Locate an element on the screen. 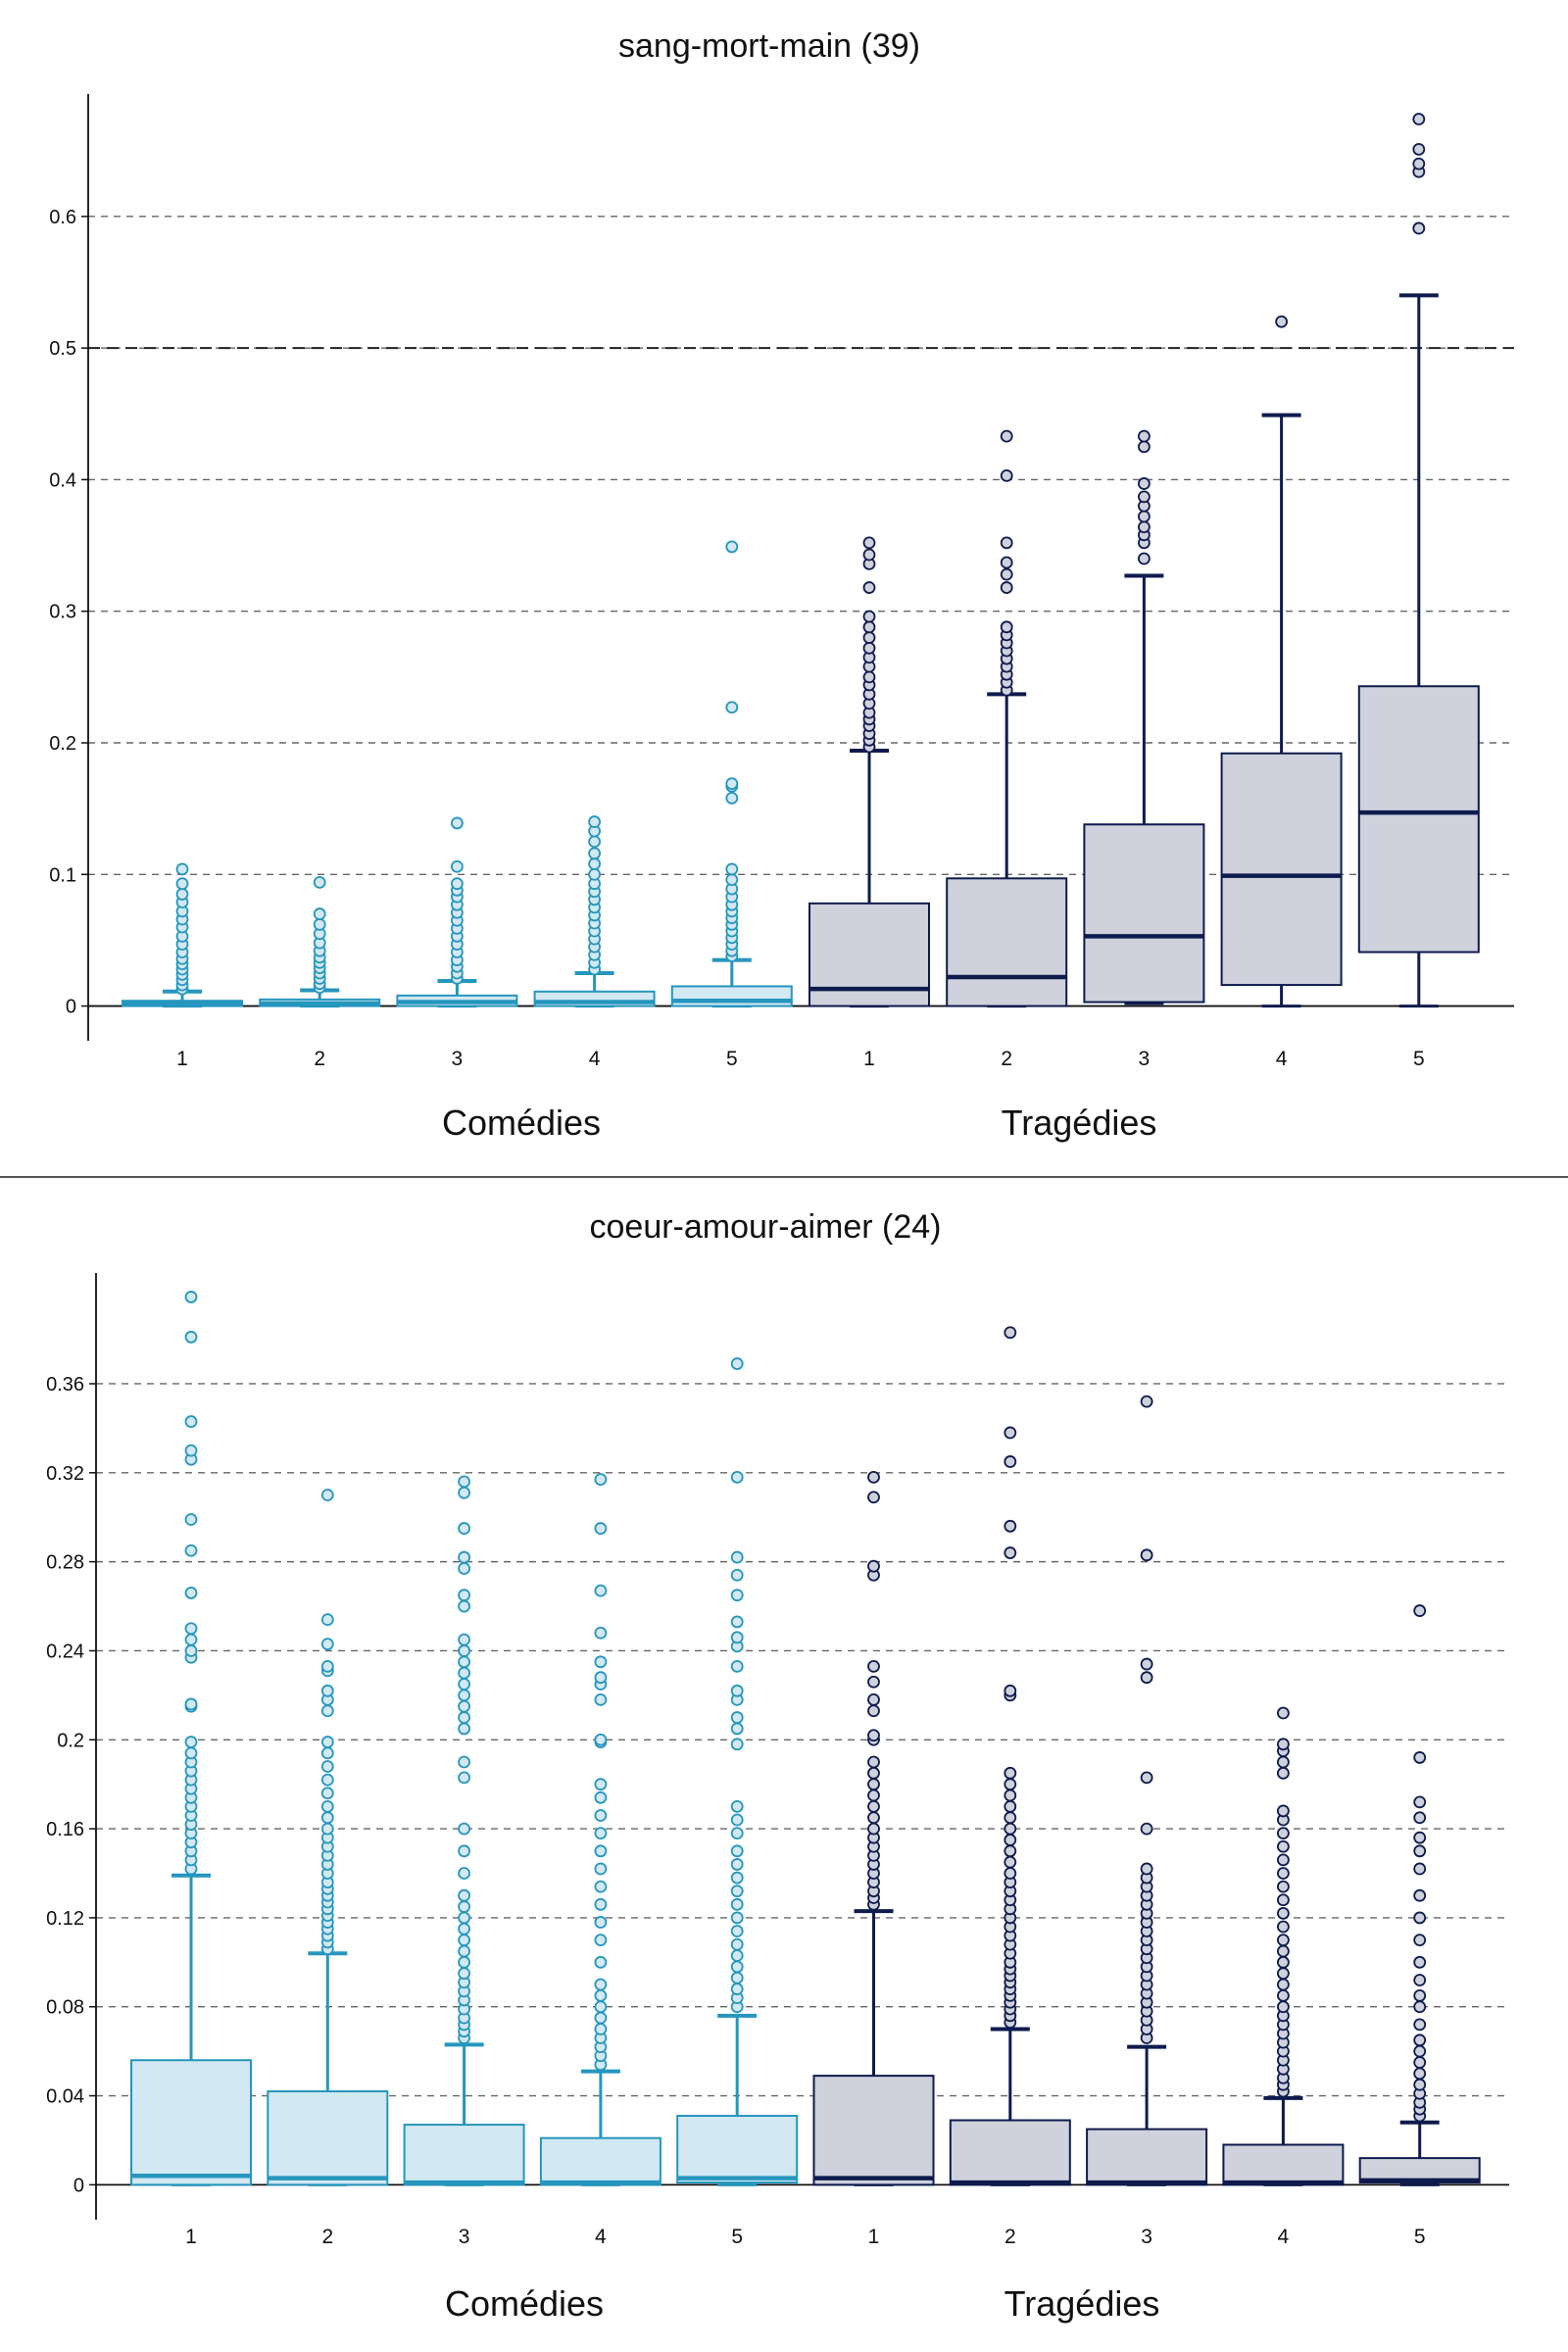  y-tick-label: 0.04 is located at coordinates (65, 2097).